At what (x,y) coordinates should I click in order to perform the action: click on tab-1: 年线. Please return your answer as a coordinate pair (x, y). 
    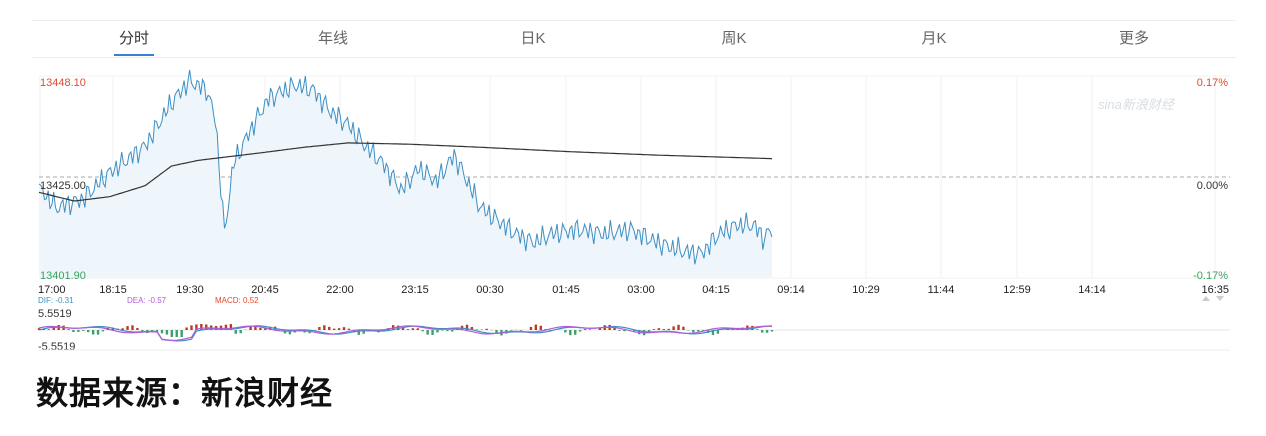
    Looking at the image, I should click on (332, 38).